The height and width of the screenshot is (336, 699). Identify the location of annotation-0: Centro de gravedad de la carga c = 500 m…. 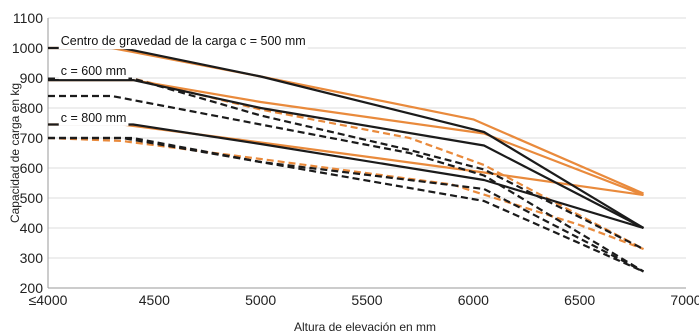
(183, 41).